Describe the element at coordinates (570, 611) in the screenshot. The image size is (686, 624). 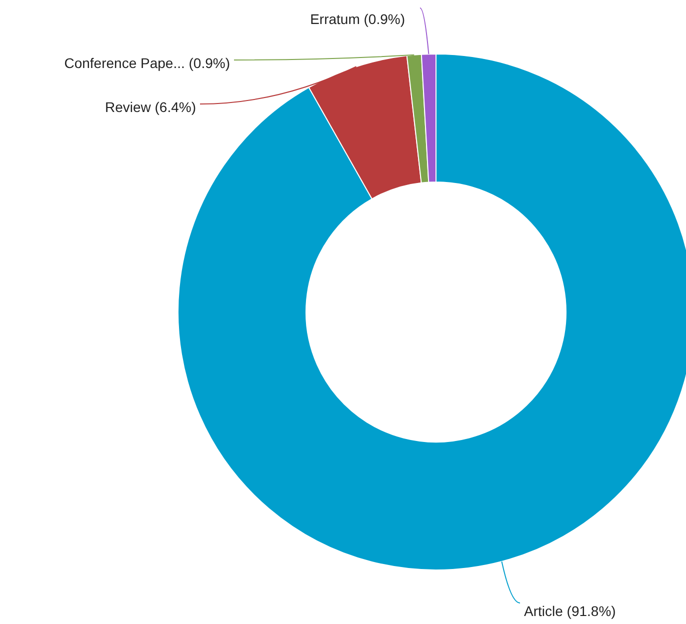
I see `slice-label: Article (91.8%)` at that location.